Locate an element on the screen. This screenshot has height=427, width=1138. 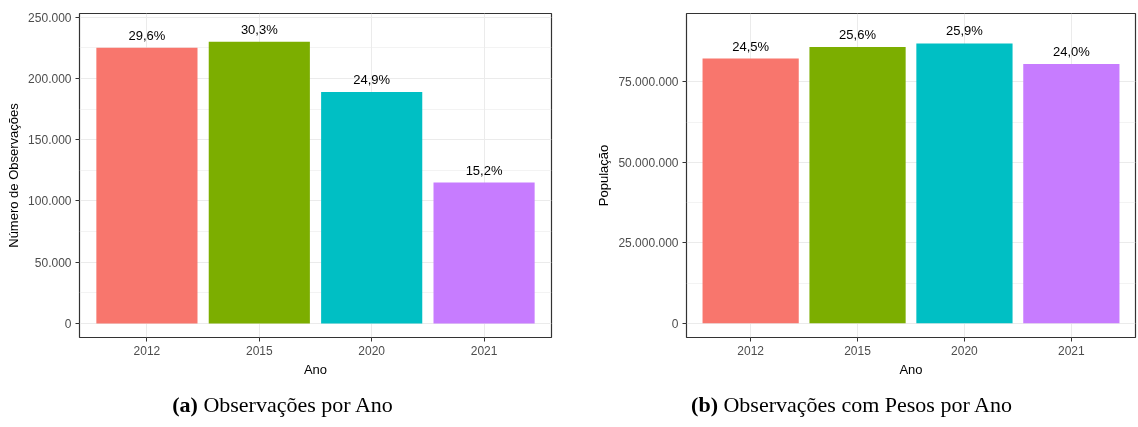
y-tick-label: 75.000.000 is located at coordinates (648, 82).